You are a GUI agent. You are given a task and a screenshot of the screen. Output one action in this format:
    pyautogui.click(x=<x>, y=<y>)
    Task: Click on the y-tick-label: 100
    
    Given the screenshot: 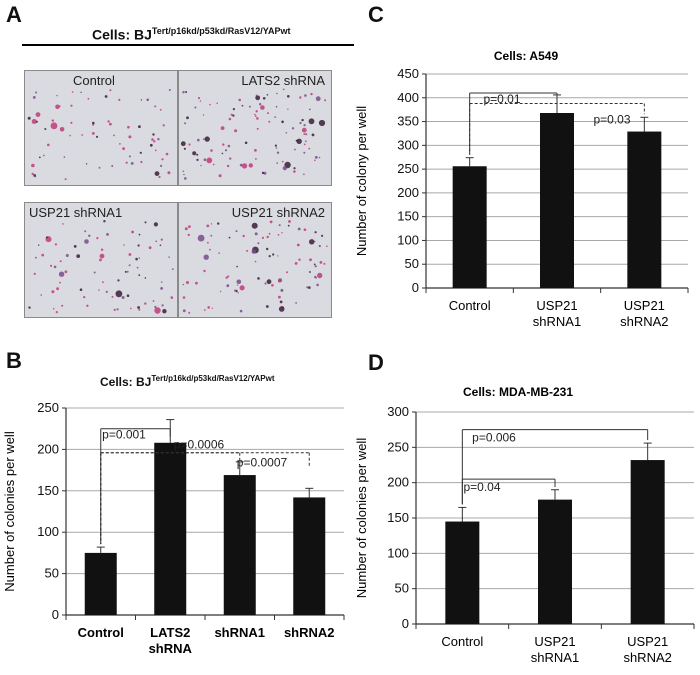 What is the action you would take?
    pyautogui.click(x=408, y=239)
    